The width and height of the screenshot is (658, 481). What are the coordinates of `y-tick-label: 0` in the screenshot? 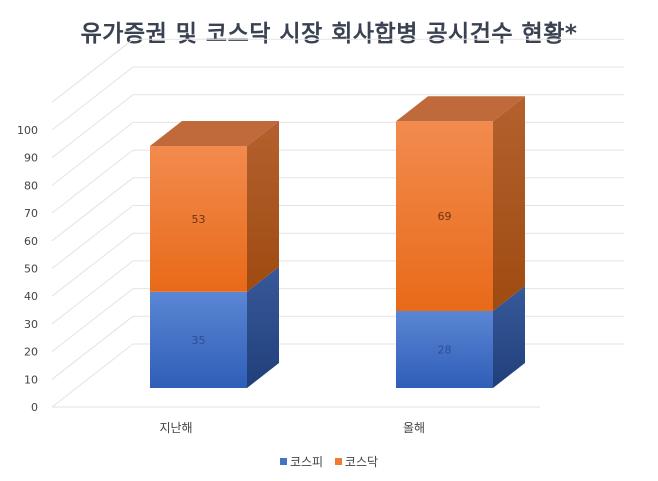 It's located at (34, 407).